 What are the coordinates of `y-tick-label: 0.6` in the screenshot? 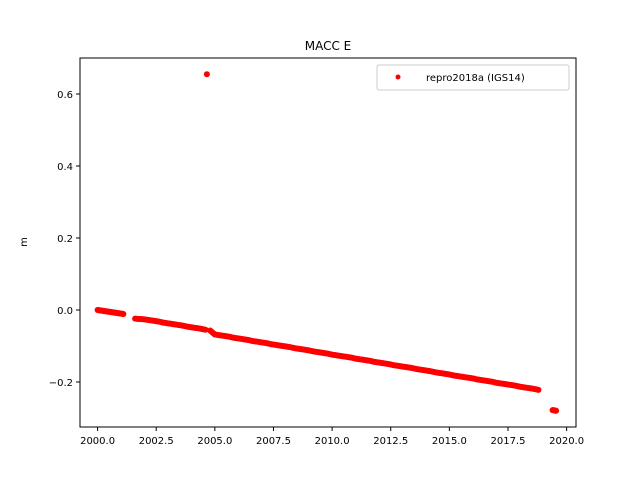 It's located at (65, 95).